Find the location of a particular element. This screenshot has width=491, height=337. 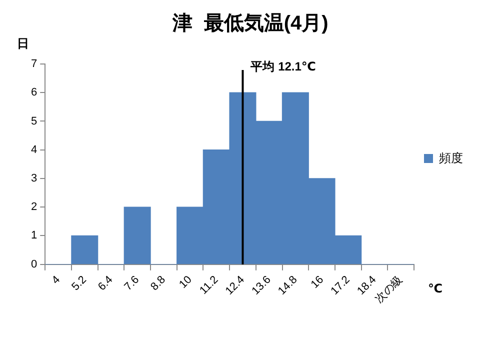

y-tick-label: 0 is located at coordinates (34, 264).